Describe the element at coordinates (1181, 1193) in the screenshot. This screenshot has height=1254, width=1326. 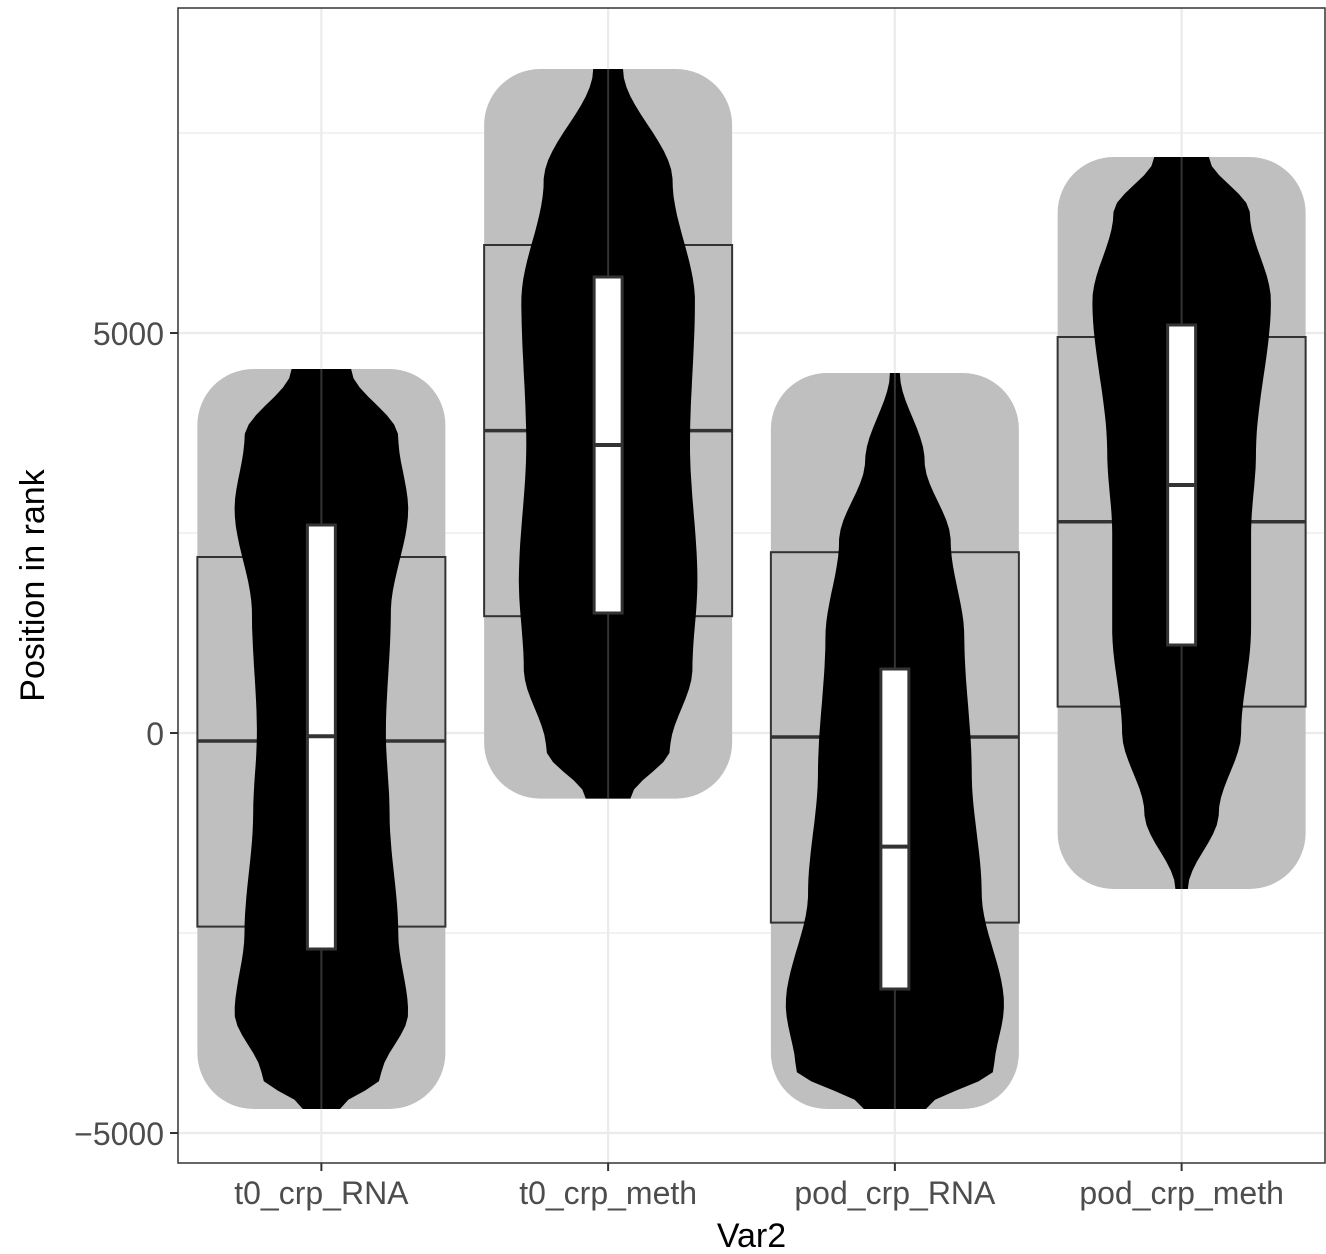
I see `x-tick-label: pod_crp_meth` at that location.